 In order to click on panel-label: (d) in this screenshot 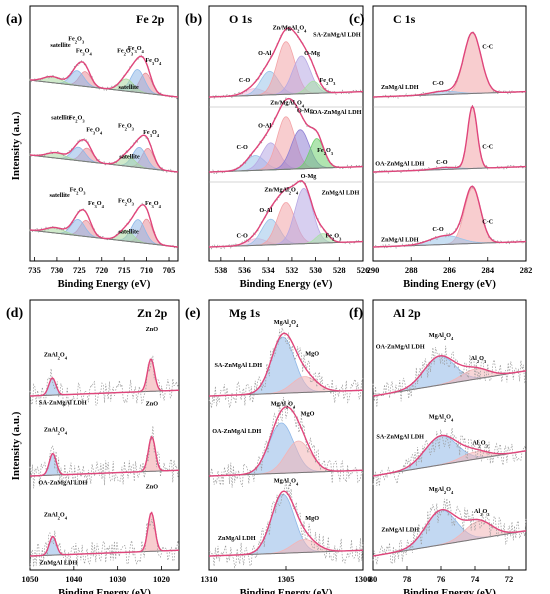, I will do `click(14, 313)`.